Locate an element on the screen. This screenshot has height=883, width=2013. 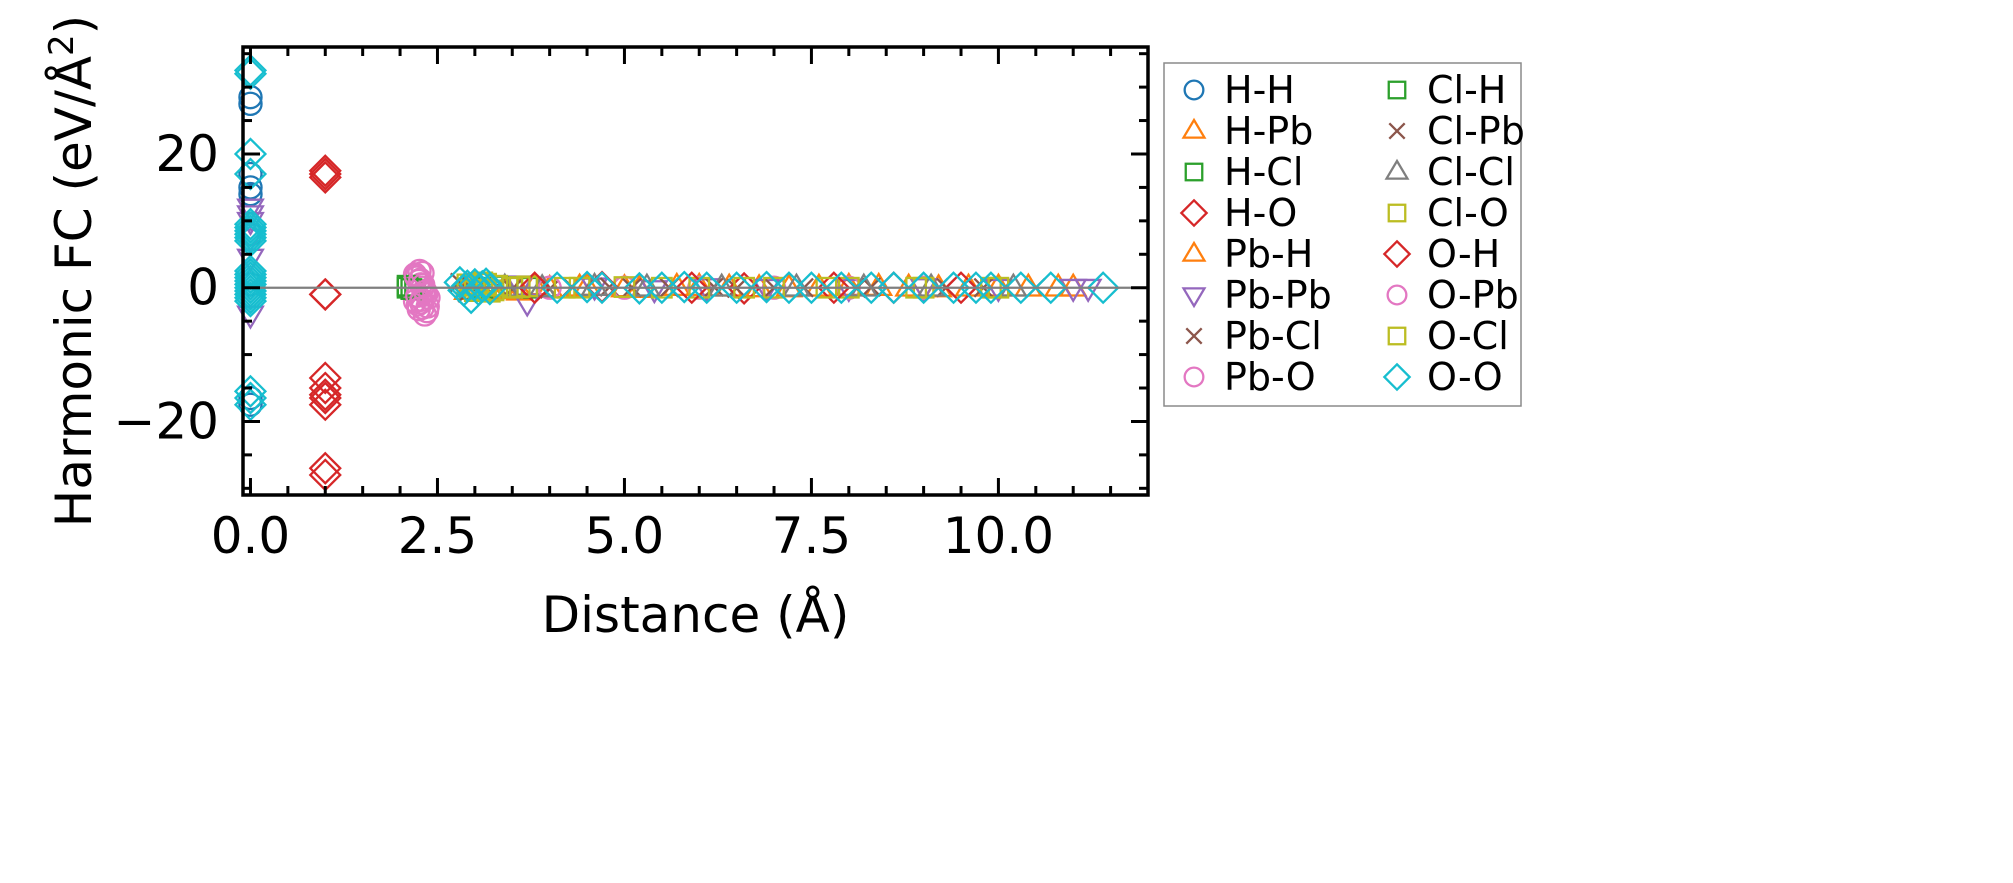
legend-box is located at coordinates (1342, 234).